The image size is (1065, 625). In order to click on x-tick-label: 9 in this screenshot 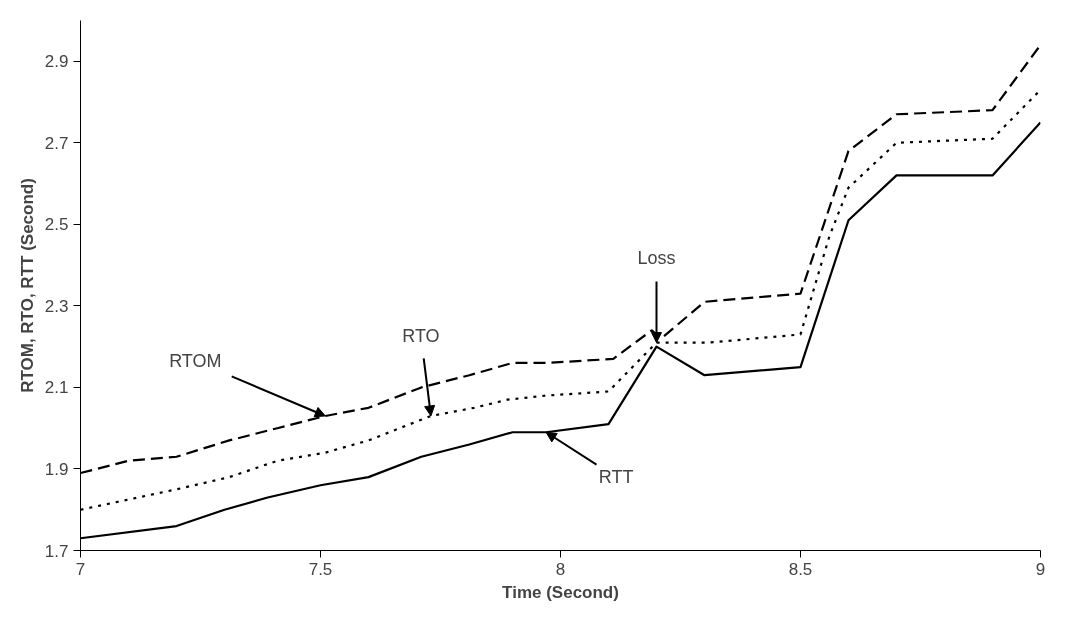, I will do `click(1040, 569)`.